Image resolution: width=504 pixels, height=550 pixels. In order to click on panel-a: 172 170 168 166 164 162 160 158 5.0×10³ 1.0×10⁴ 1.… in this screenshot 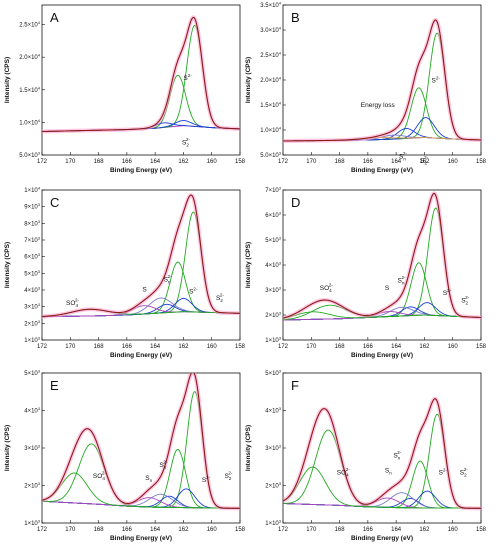, I will do `click(125, 89)`.